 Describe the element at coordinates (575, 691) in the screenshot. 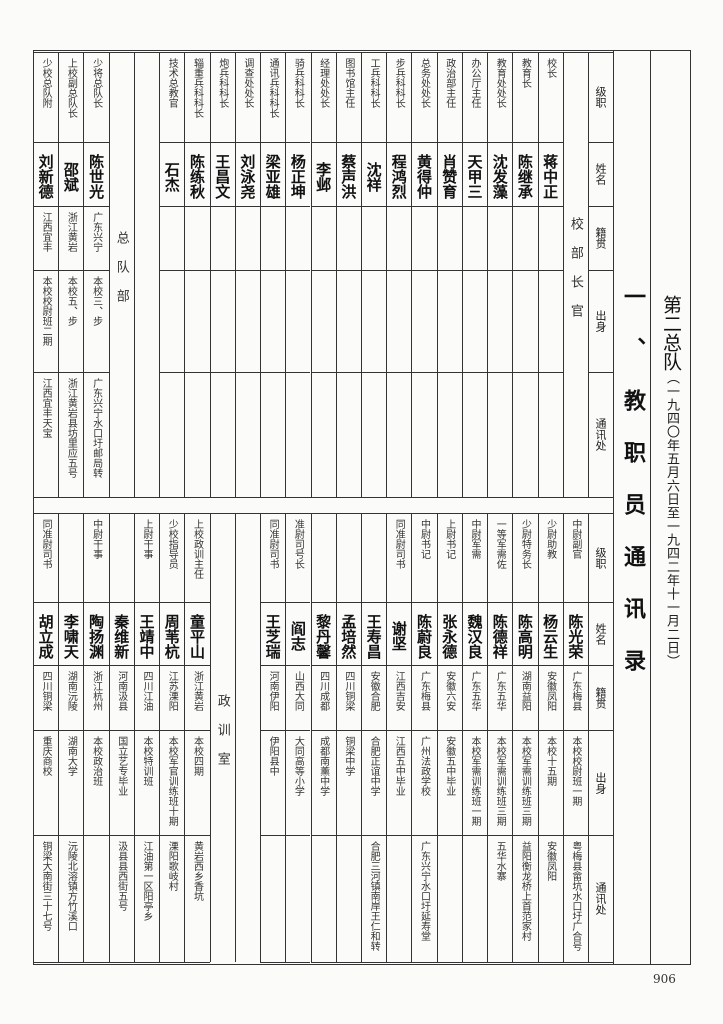

I see `person-origin: 广东梅县` at that location.